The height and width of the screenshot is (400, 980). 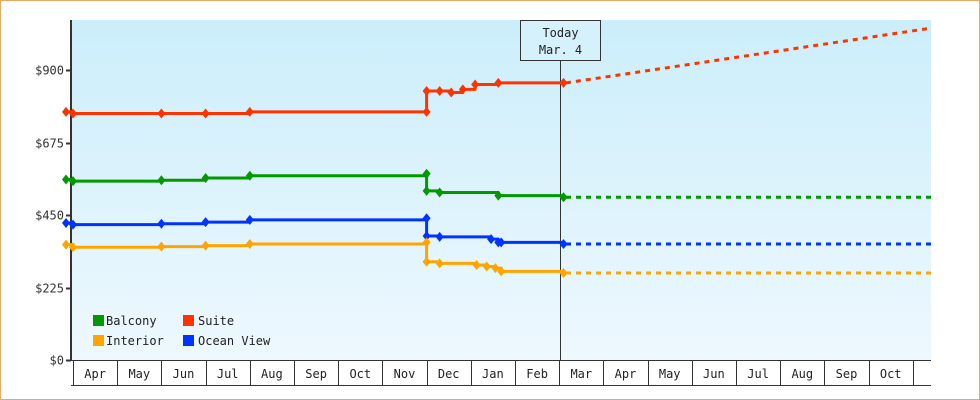 I want to click on legend-swatch-ocean-view, so click(x=188, y=340).